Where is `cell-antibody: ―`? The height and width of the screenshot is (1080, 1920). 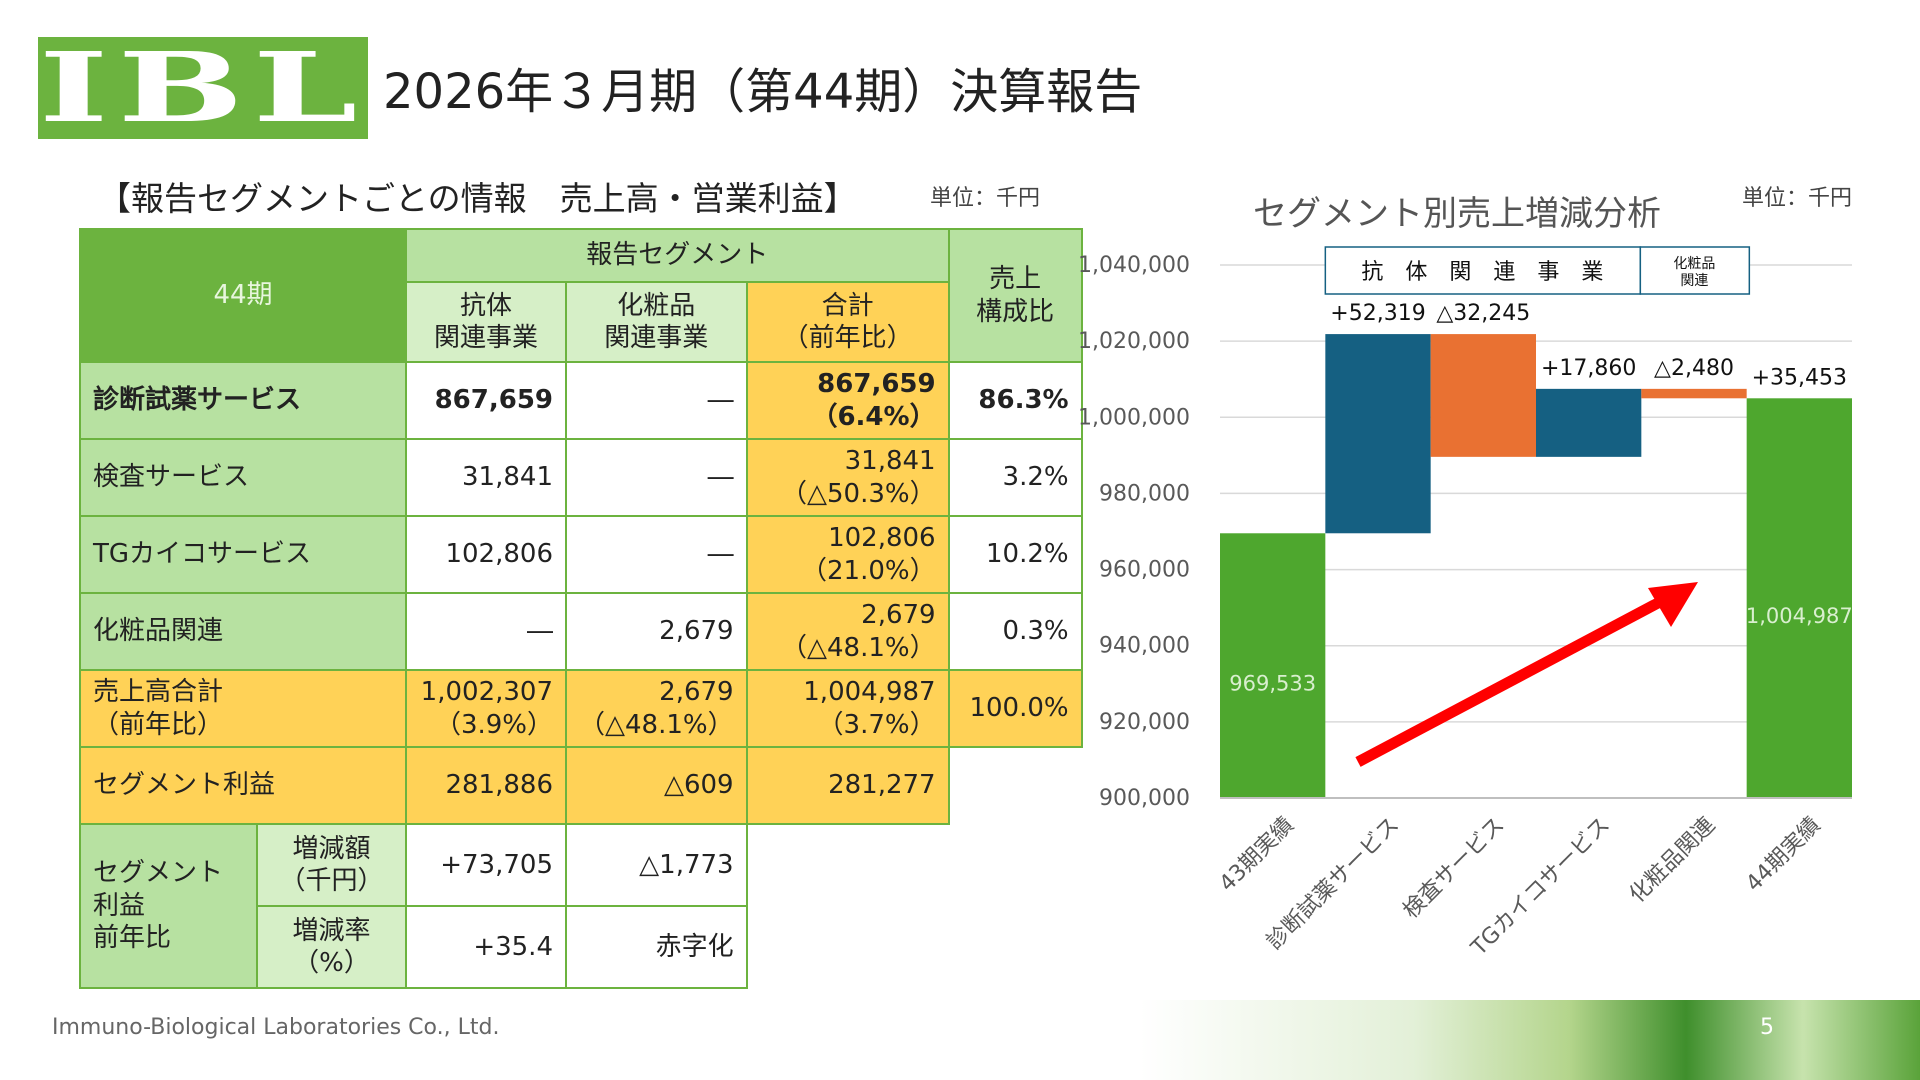
cell-antibody: ― is located at coordinates (486, 631).